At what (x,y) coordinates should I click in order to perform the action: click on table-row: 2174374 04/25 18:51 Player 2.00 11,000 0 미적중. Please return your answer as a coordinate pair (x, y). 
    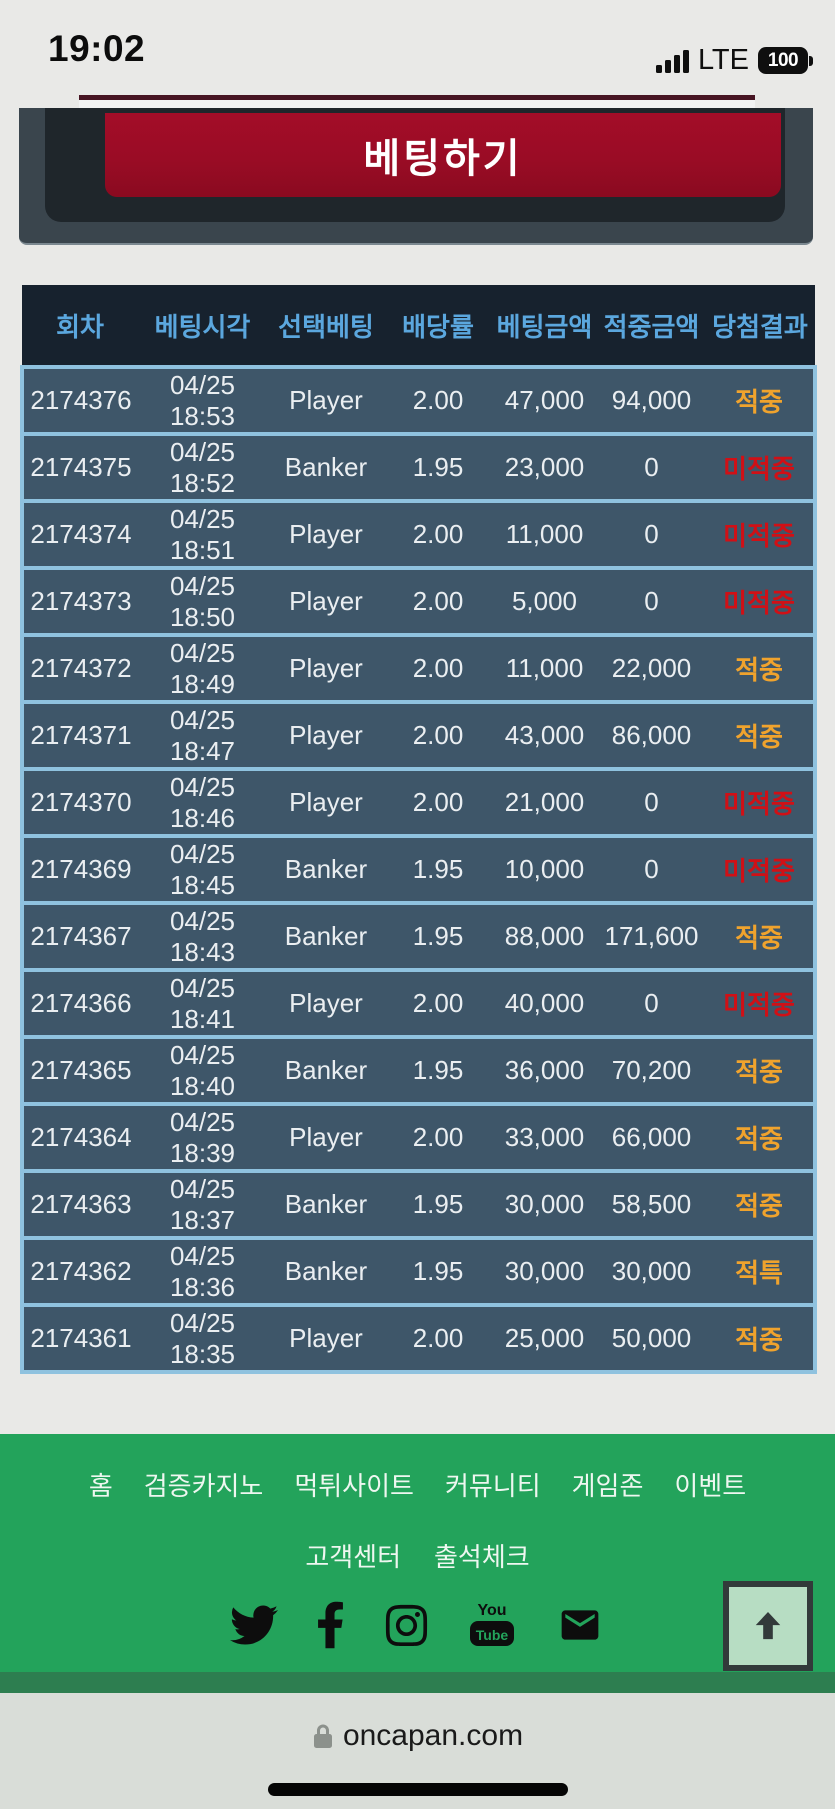
    Looking at the image, I should click on (418, 534).